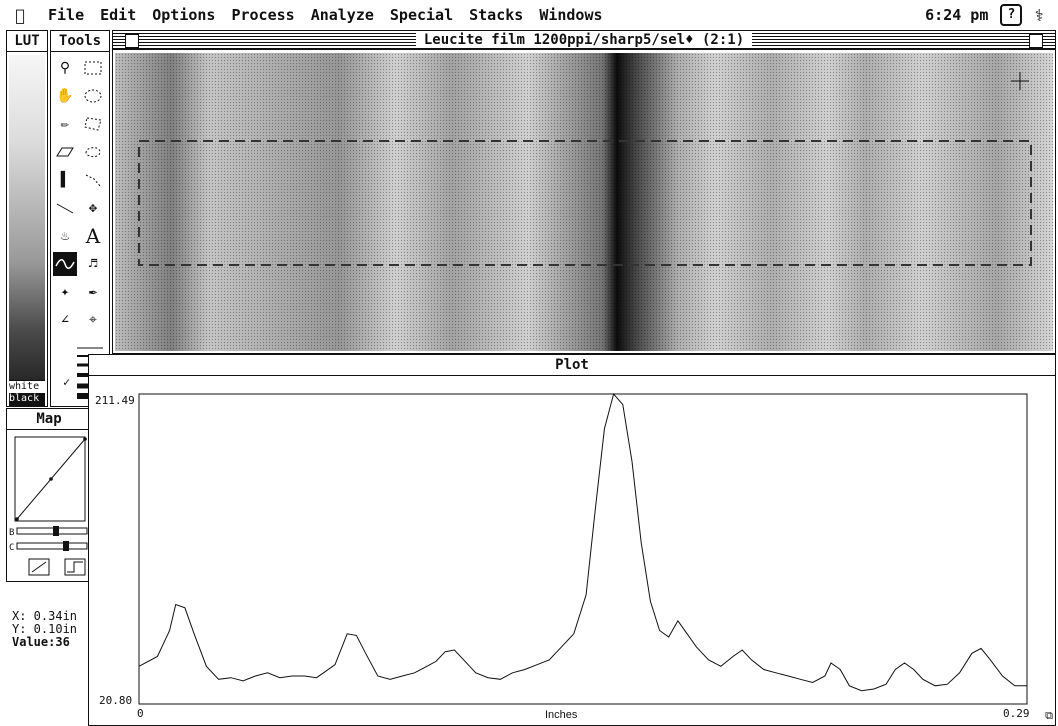  Describe the element at coordinates (1039, 15) in the screenshot. I see `application-menu-icon: ⚕` at that location.